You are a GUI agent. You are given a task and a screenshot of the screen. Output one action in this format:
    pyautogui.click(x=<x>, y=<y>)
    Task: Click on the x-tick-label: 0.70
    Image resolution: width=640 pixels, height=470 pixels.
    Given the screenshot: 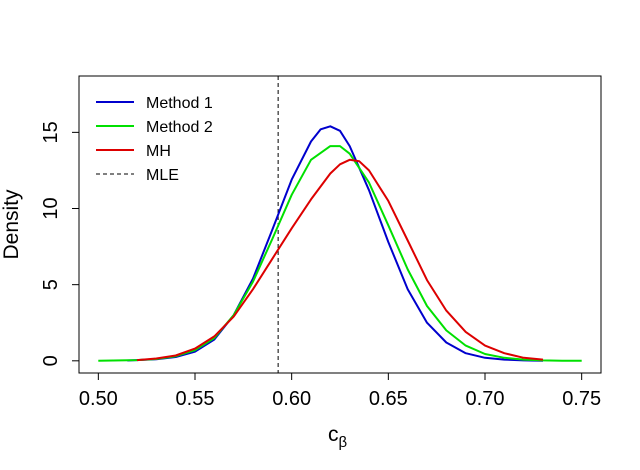 What is the action you would take?
    pyautogui.click(x=485, y=399)
    